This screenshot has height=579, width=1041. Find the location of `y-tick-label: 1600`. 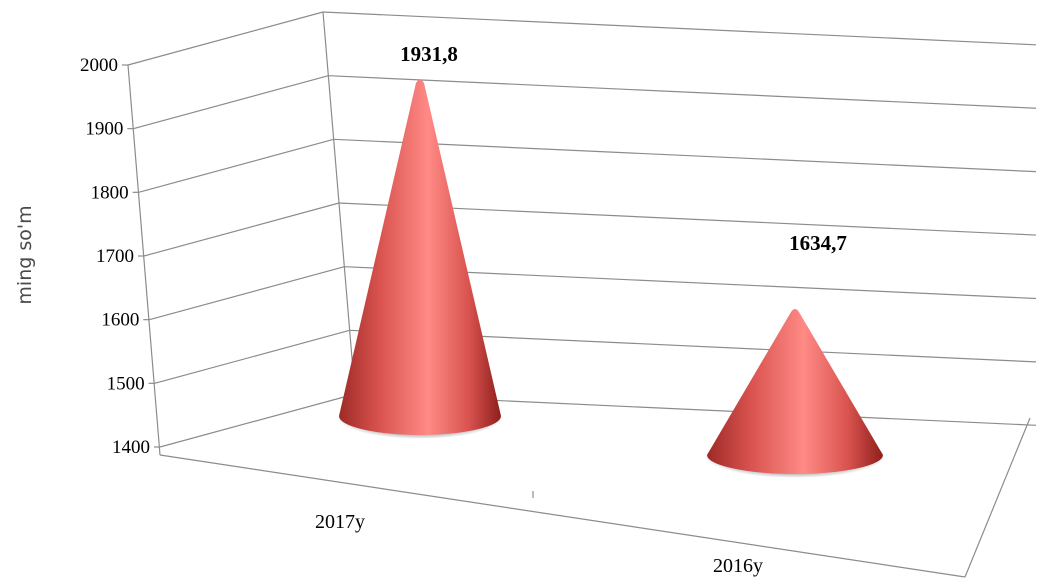

y-tick-label: 1600 is located at coordinates (120, 320).